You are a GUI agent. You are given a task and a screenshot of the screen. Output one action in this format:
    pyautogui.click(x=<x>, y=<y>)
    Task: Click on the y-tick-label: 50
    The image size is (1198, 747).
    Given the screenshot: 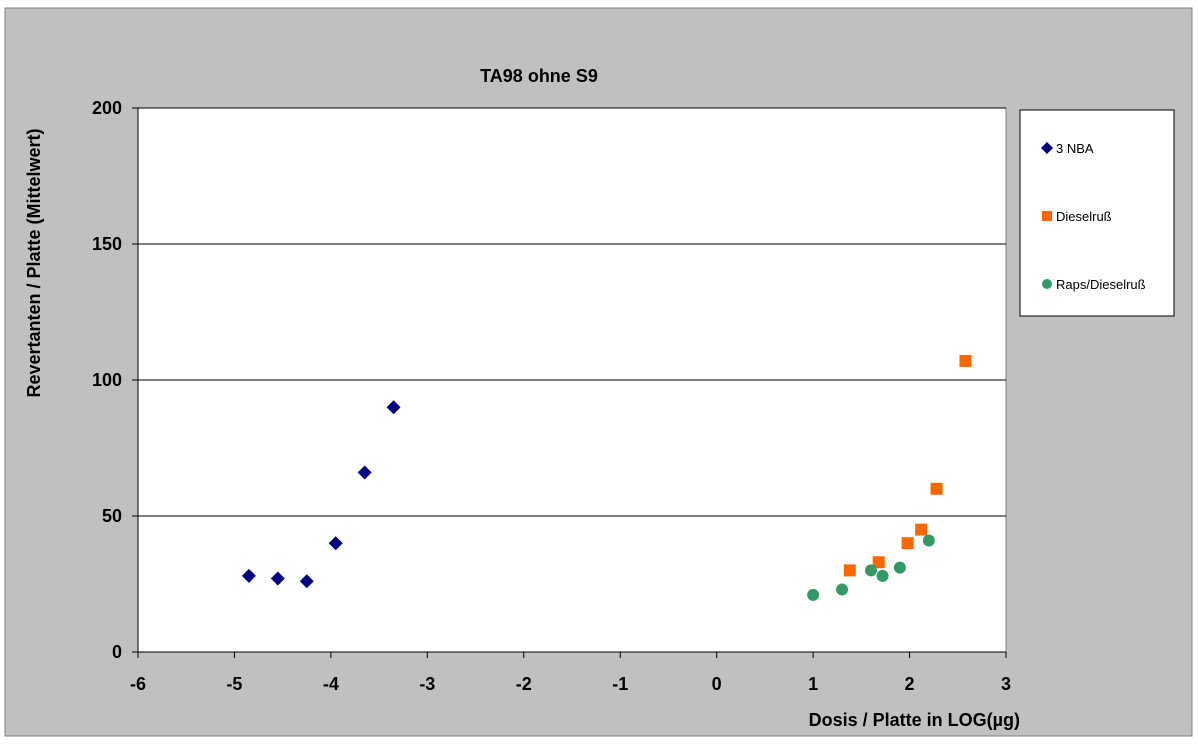 What is the action you would take?
    pyautogui.click(x=112, y=516)
    